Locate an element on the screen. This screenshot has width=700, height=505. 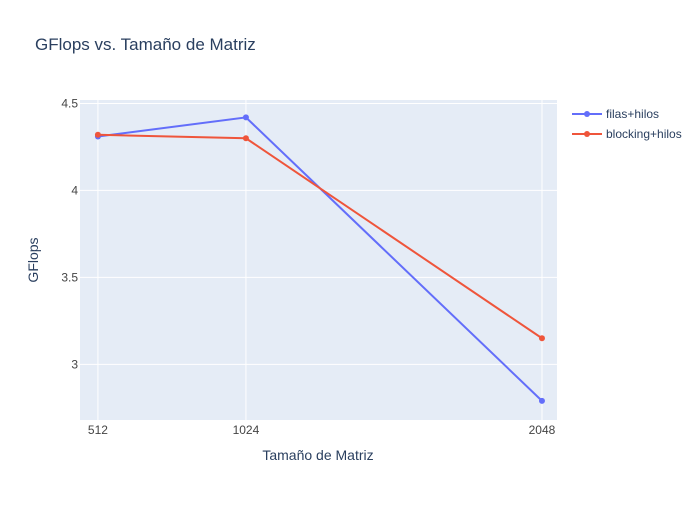
legend-item-label: filas+hilos is located at coordinates (632, 114).